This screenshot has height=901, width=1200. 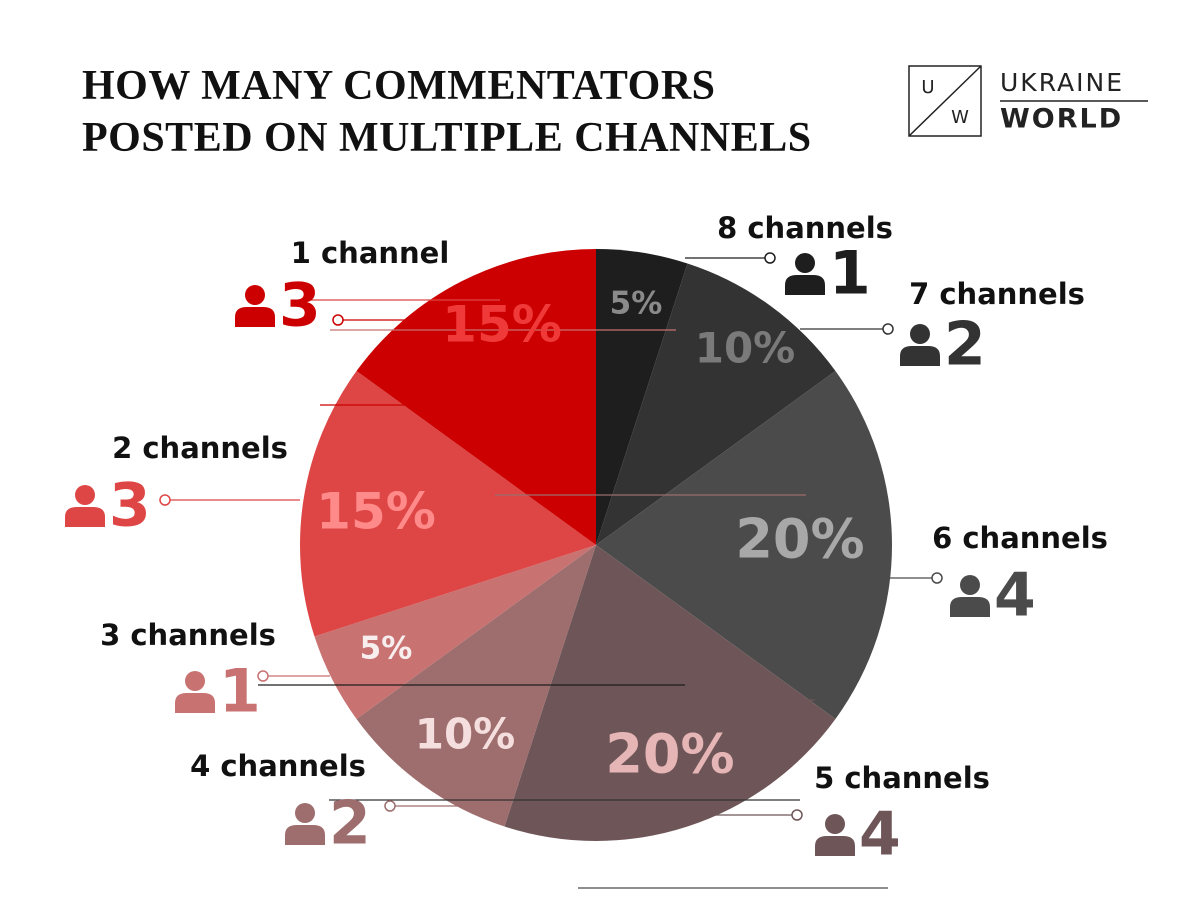 What do you see at coordinates (902, 778) in the screenshot?
I see `category-label: 5 channels` at bounding box center [902, 778].